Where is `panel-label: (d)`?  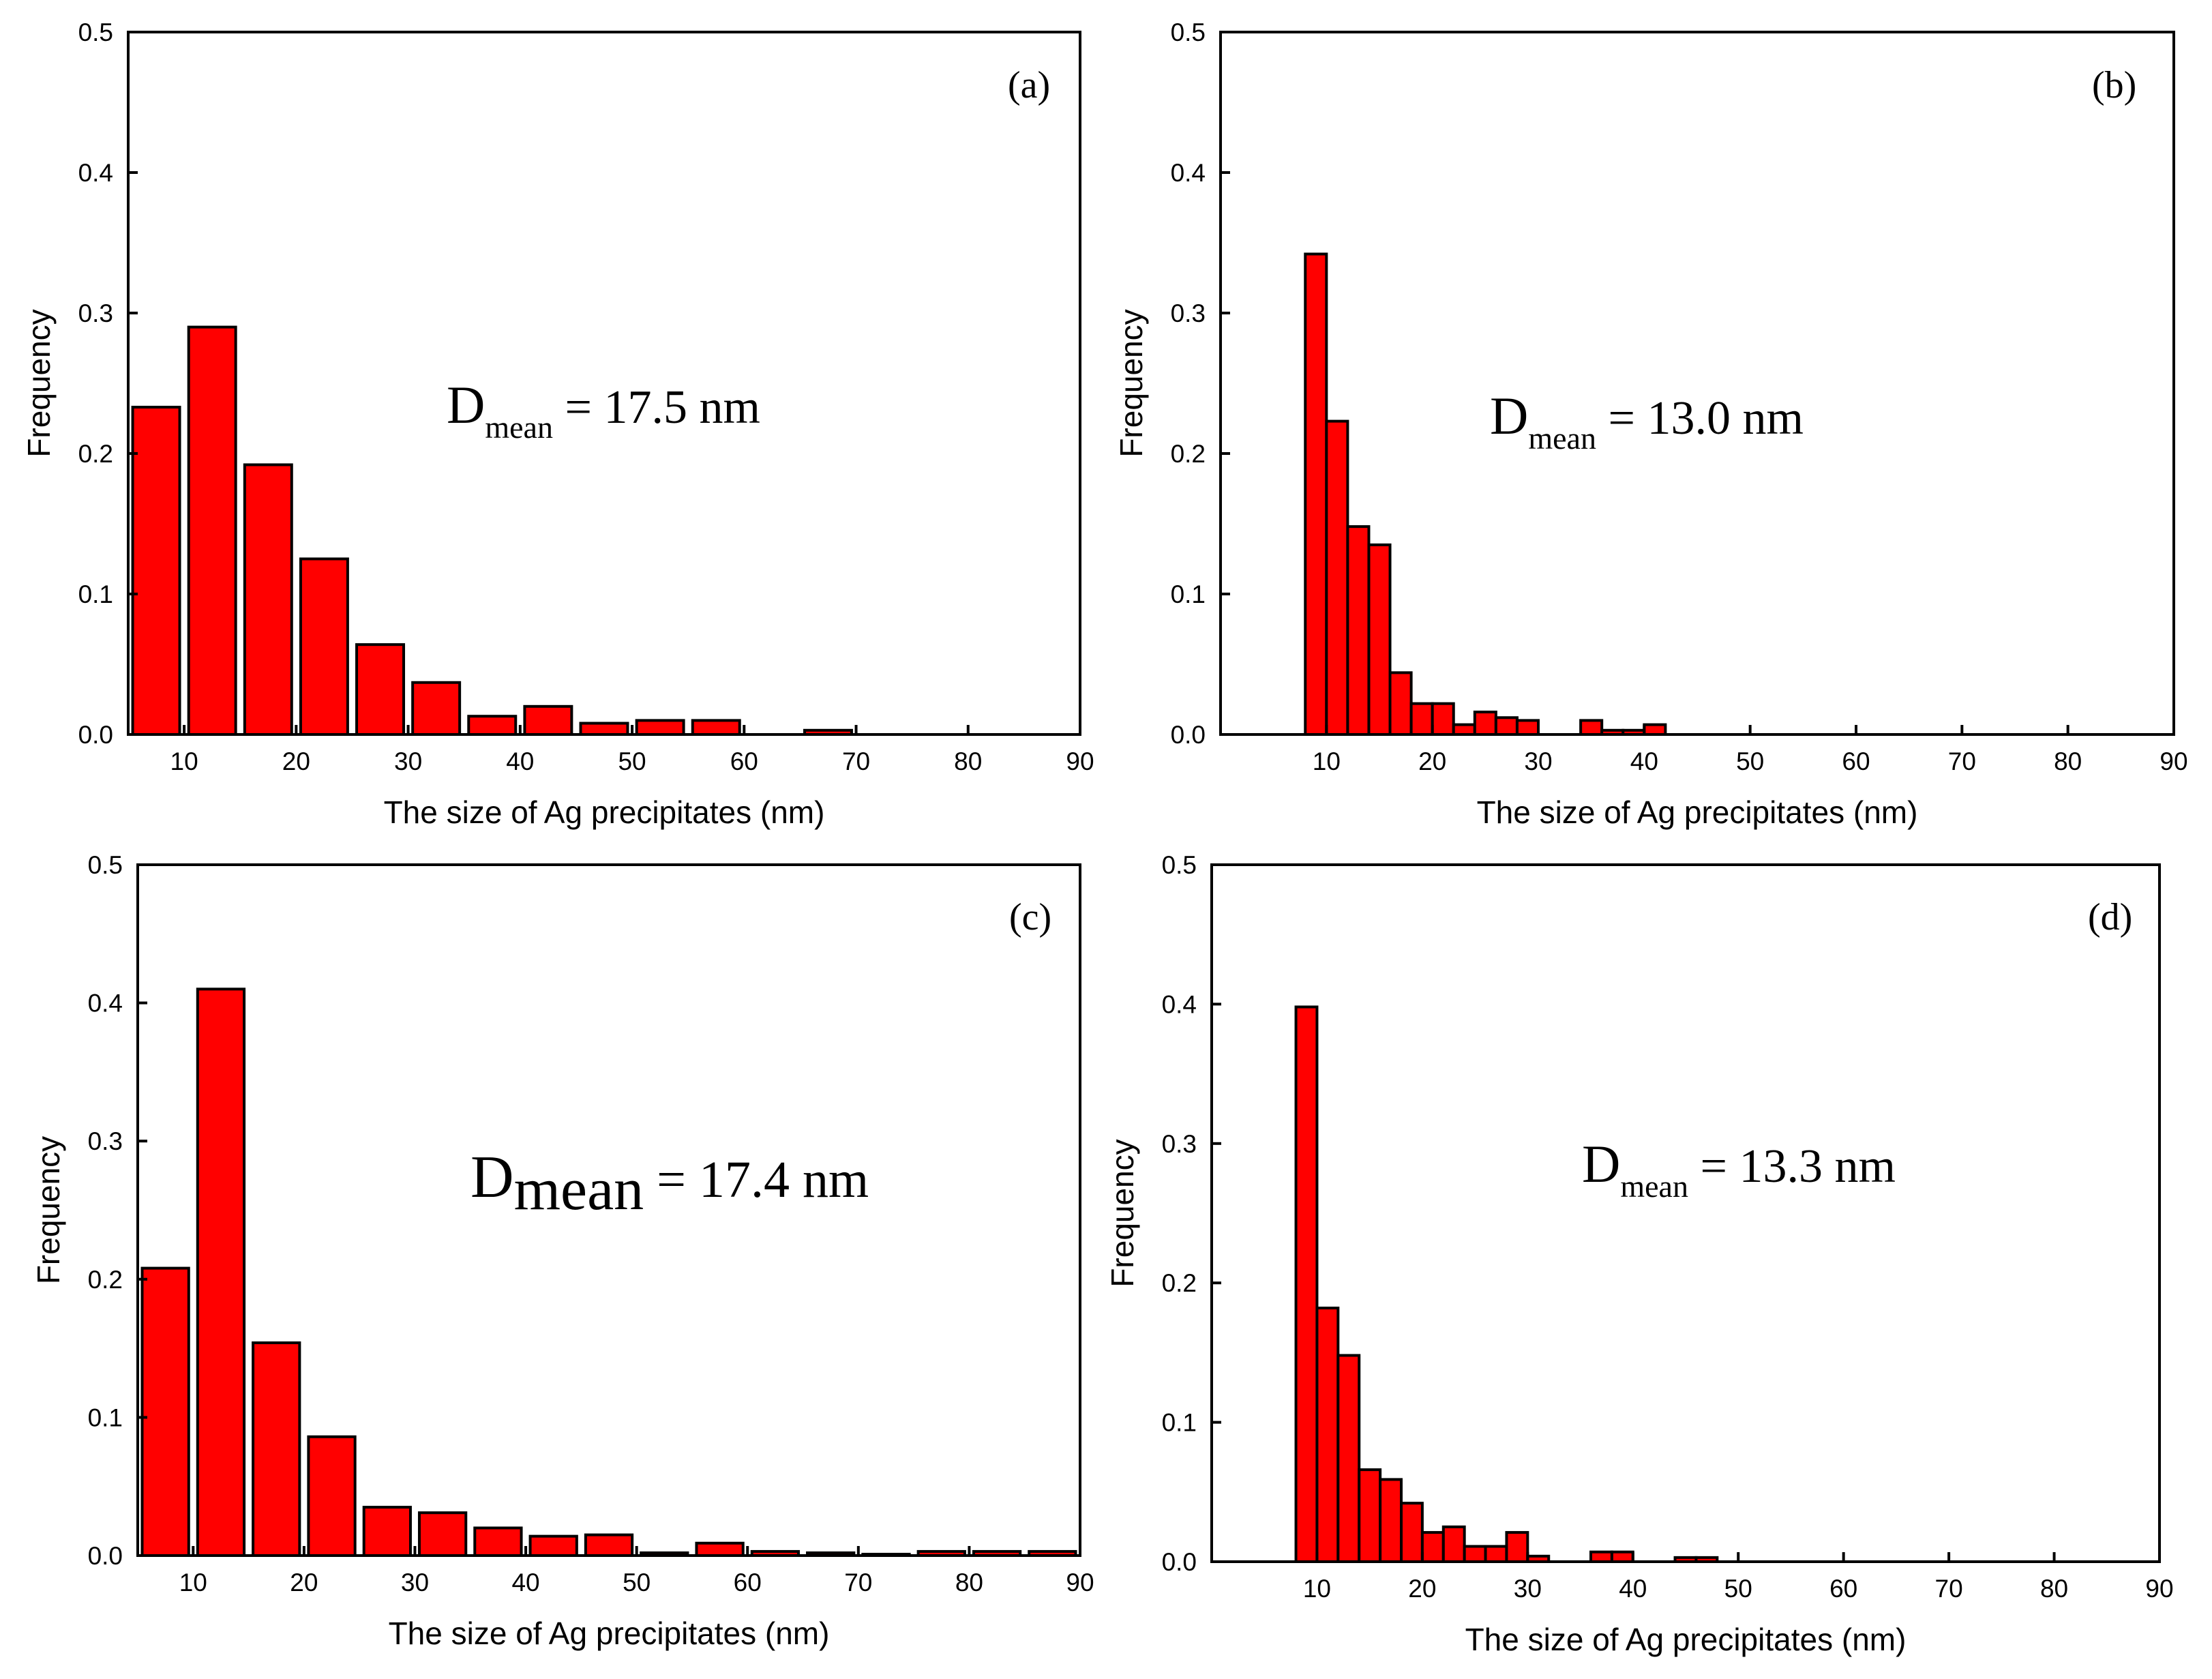 panel-label: (d) is located at coordinates (2110, 917).